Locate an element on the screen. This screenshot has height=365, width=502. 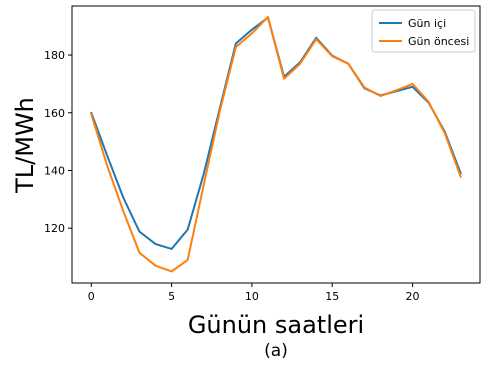
x-tick-label: 10 is located at coordinates (252, 296).